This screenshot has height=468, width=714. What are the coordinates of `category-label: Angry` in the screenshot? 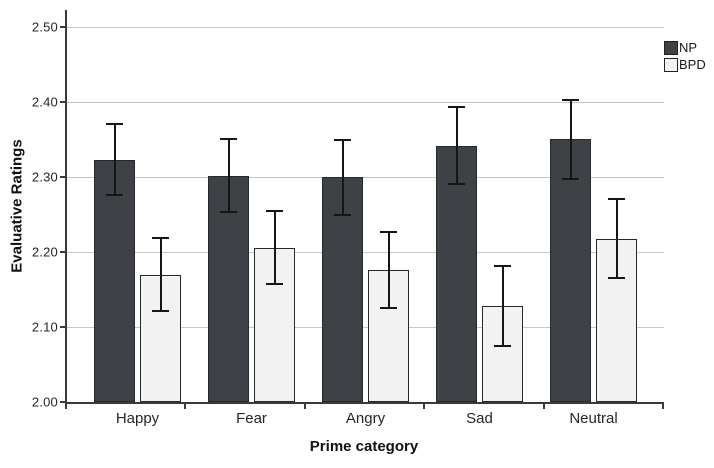 It's located at (365, 418).